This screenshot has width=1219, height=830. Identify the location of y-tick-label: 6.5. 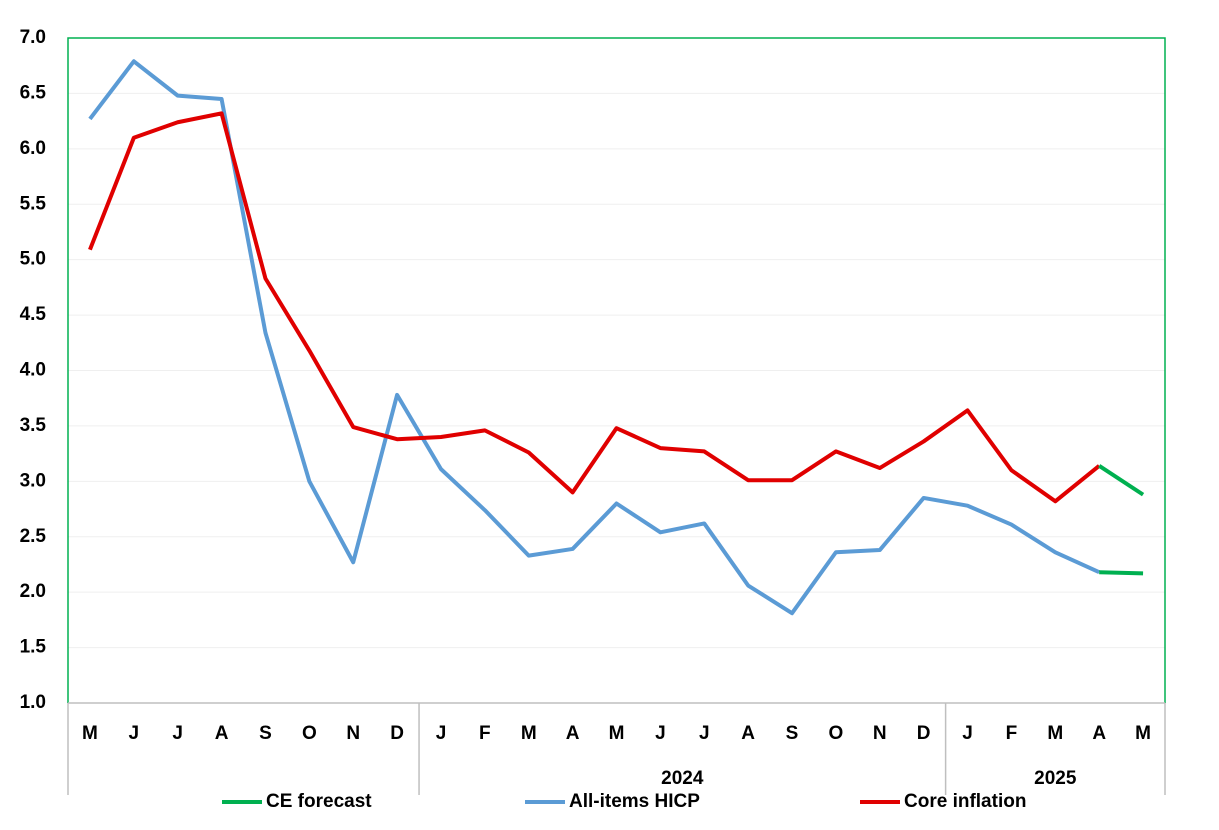
(33, 92).